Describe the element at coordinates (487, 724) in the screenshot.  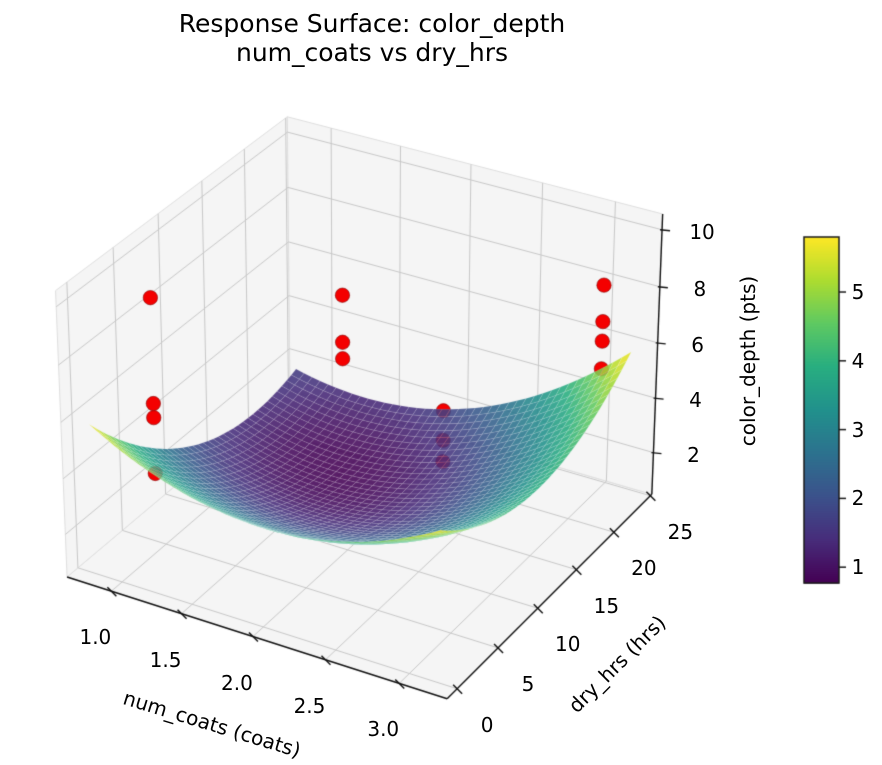
I see `y-tick-label: 0` at that location.